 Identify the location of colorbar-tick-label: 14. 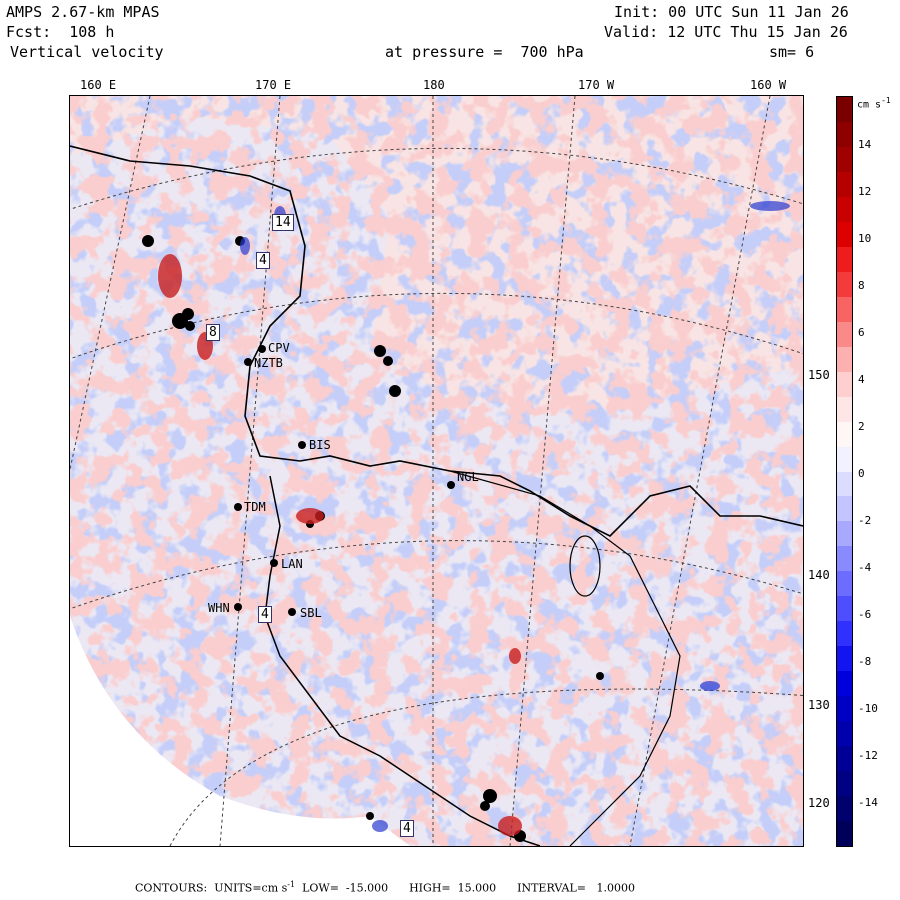
(865, 144).